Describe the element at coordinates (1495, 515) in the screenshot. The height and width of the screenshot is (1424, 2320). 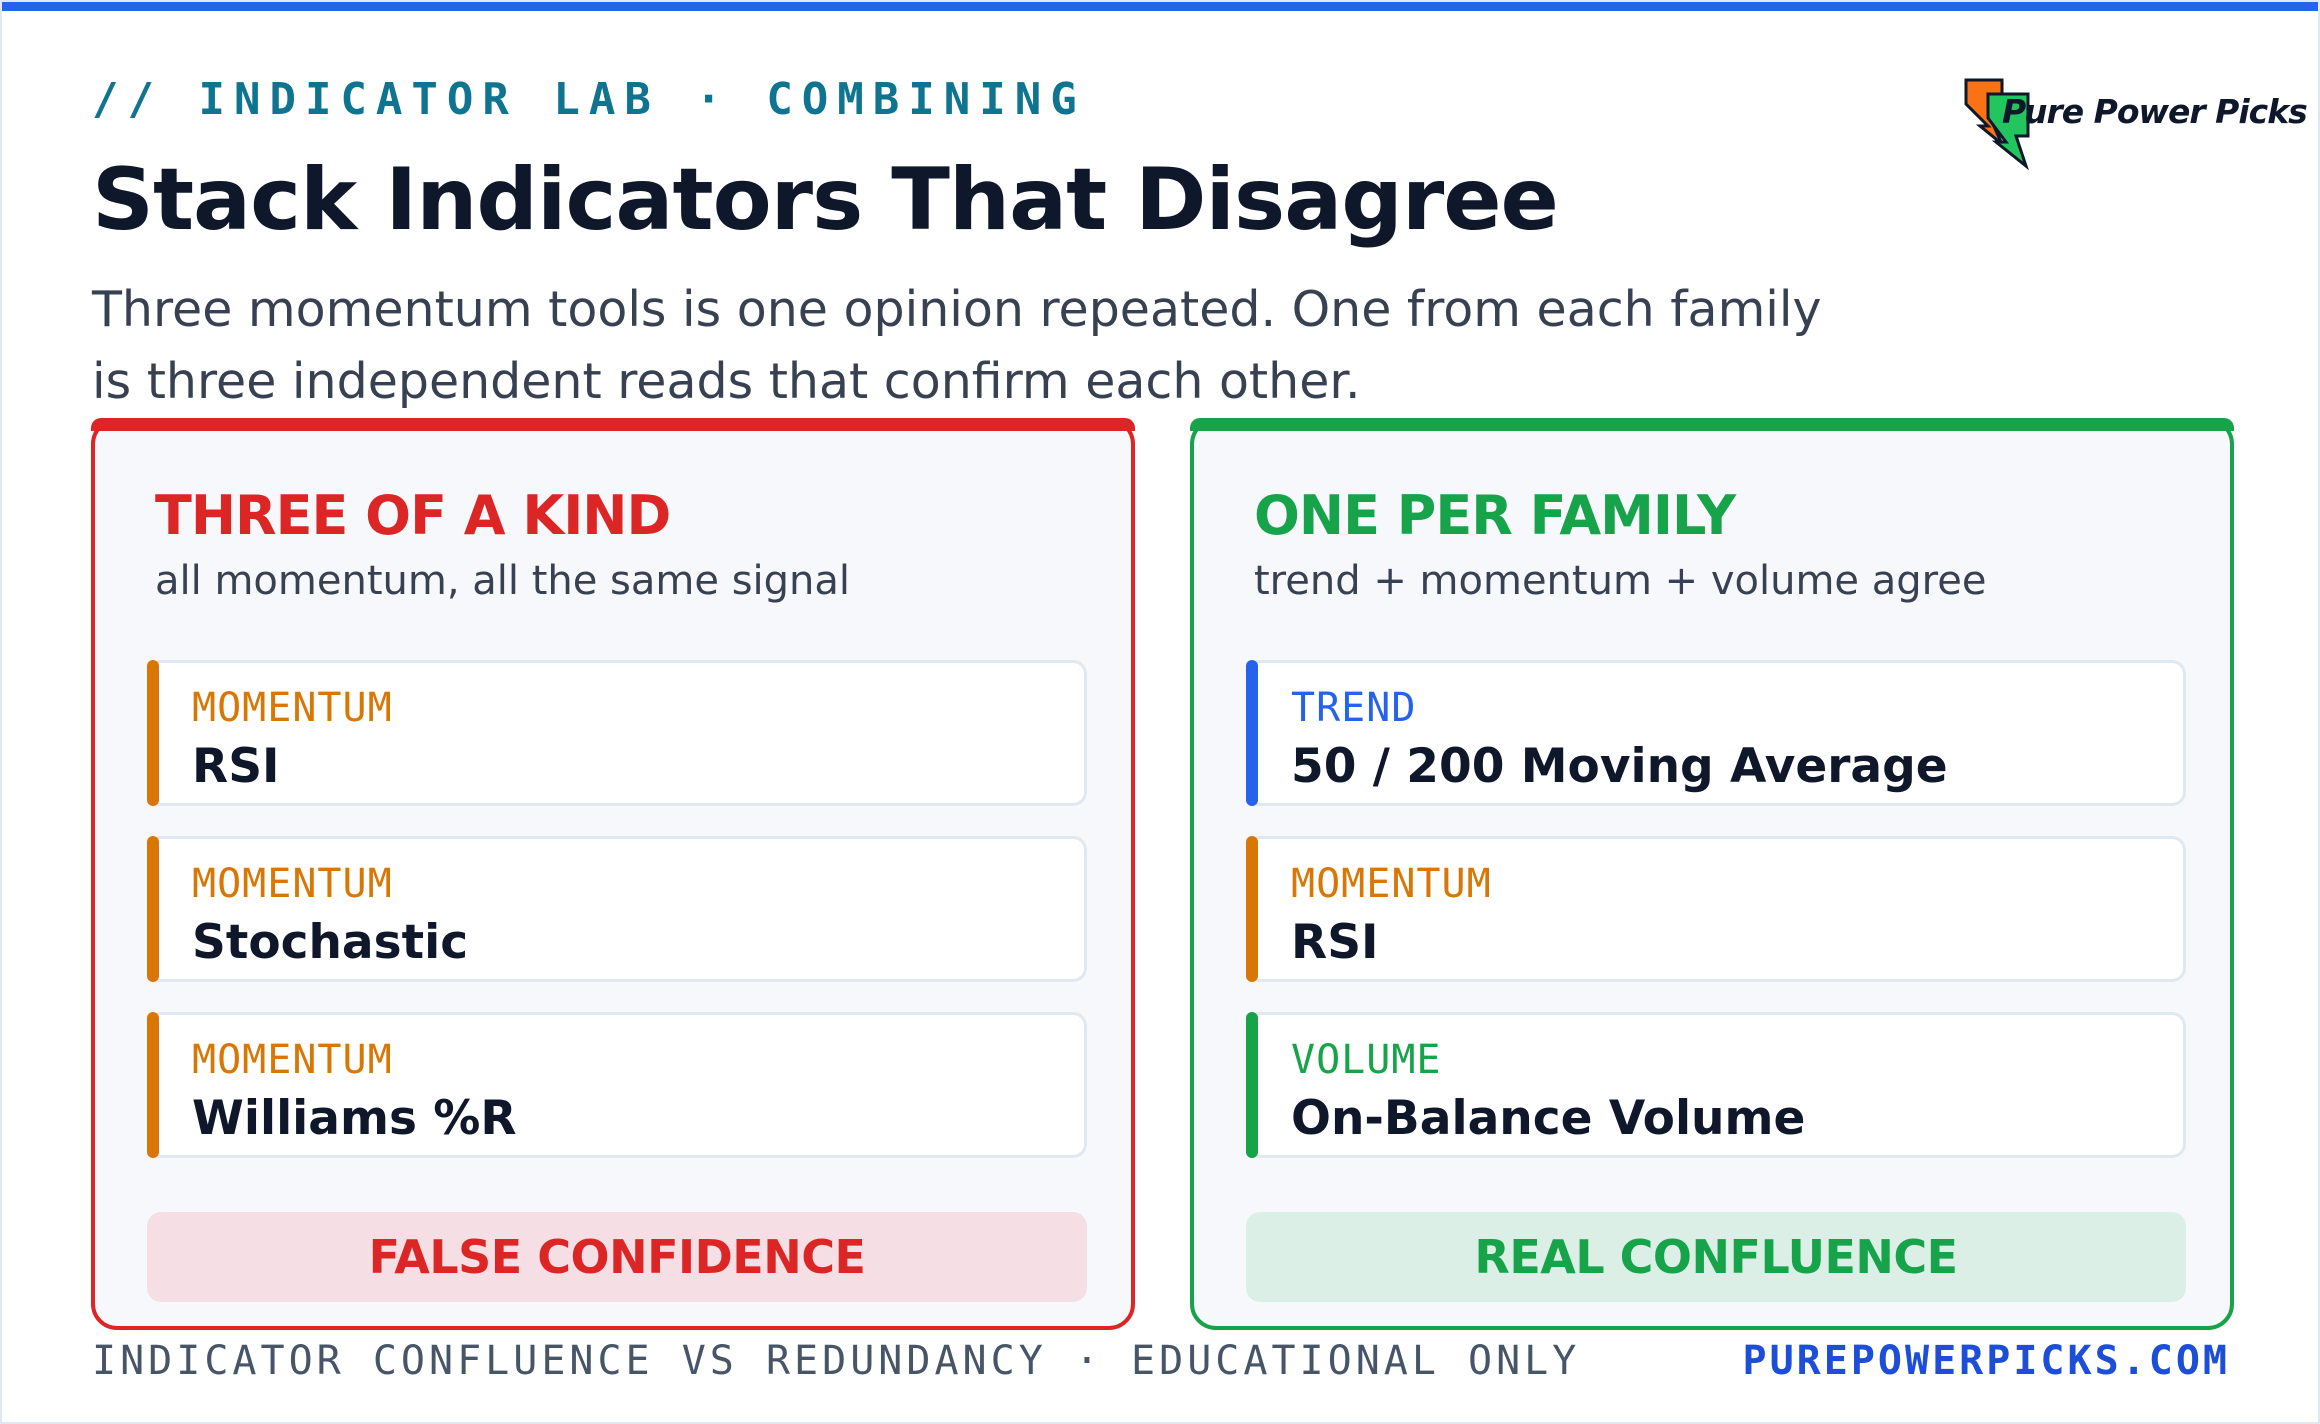
I see `panel-title: ONE PER FAMILY` at that location.